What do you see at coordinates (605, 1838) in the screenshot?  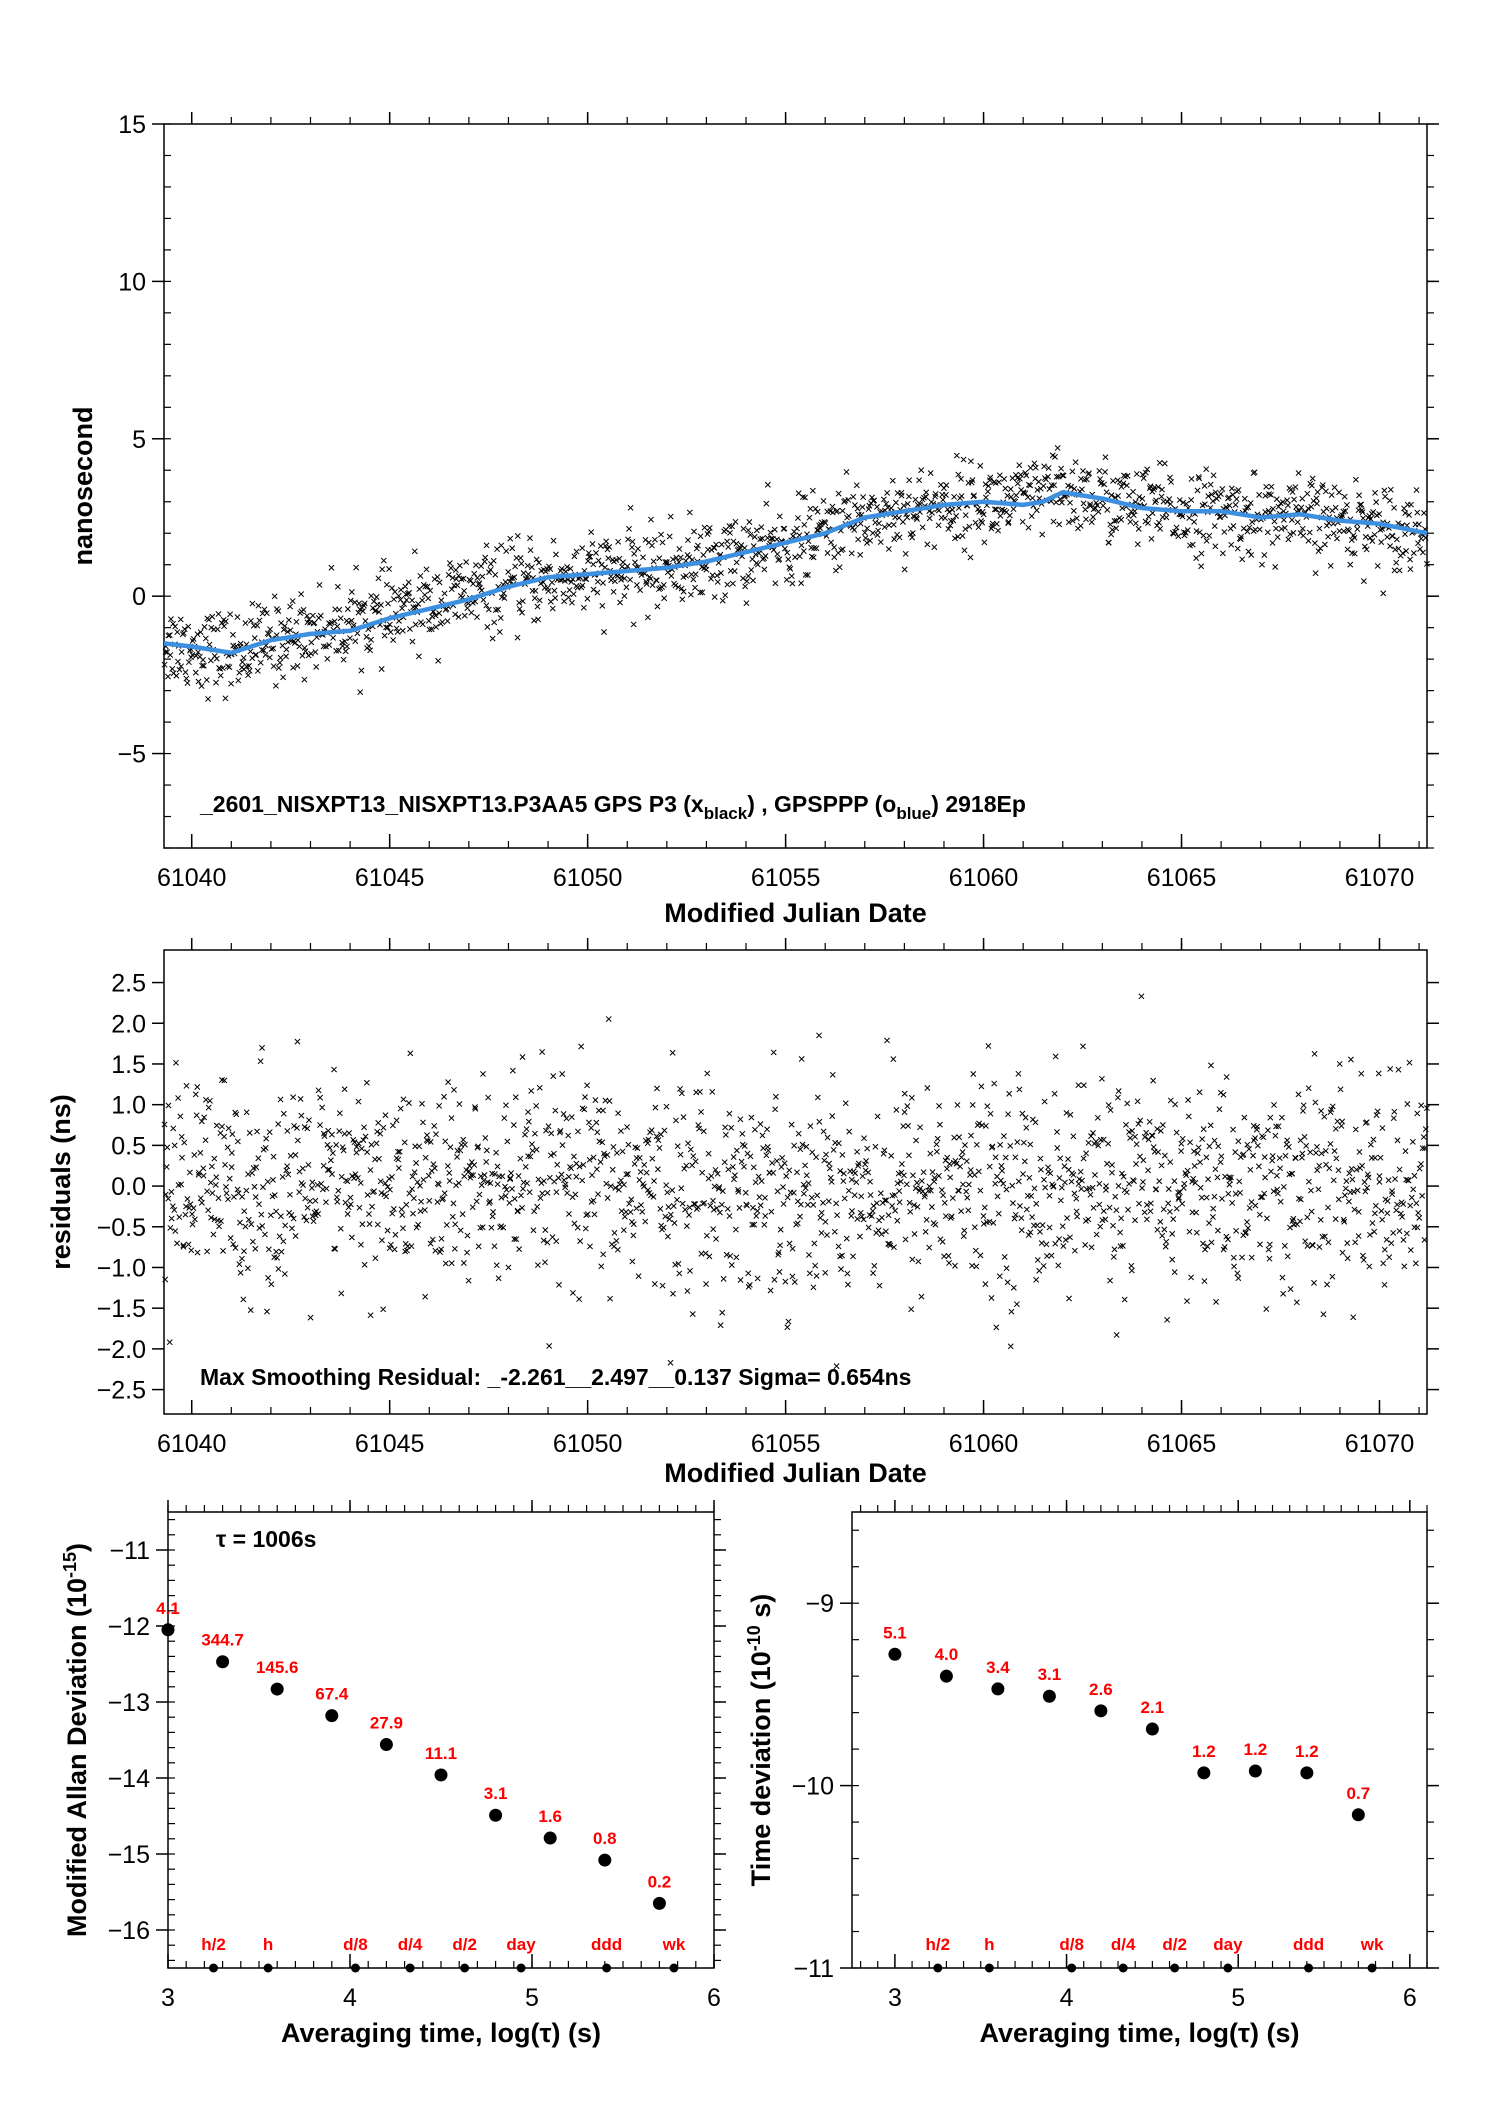 I see `point-label: 0.8` at bounding box center [605, 1838].